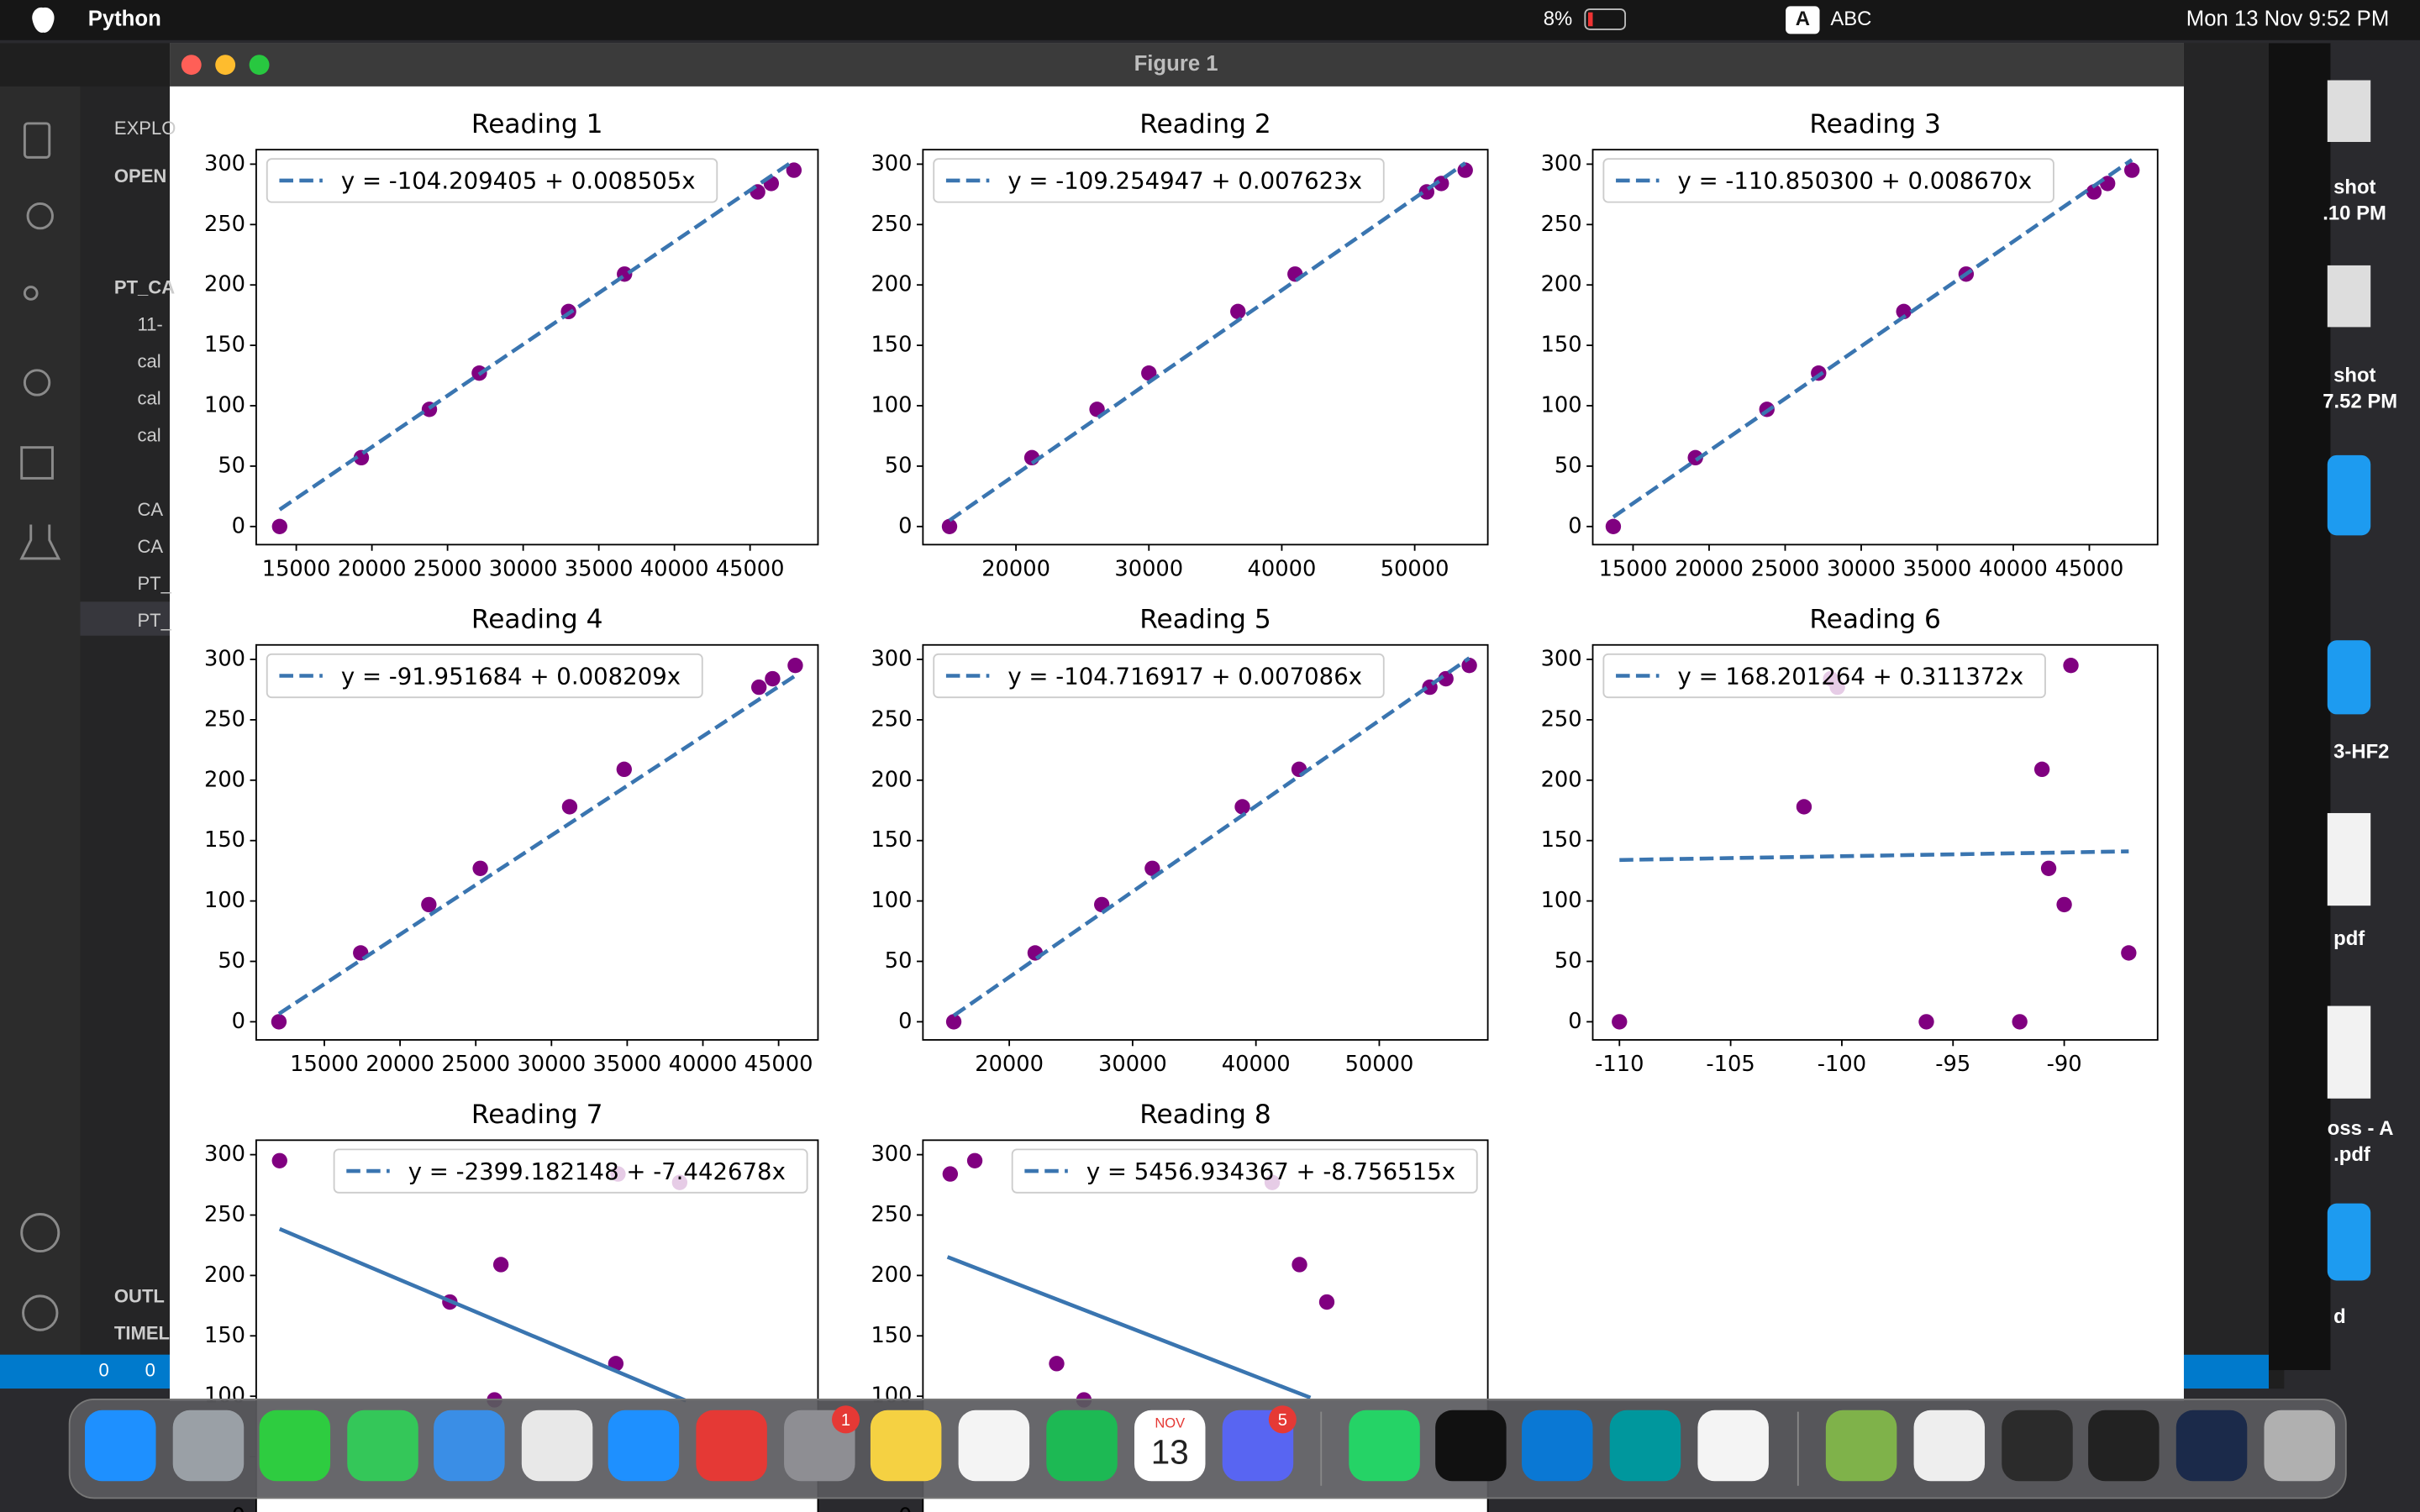 This screenshot has width=2420, height=1512. Describe the element at coordinates (2287, 19) in the screenshot. I see `clock: Mon 13 Nov 9:52 PM` at that location.